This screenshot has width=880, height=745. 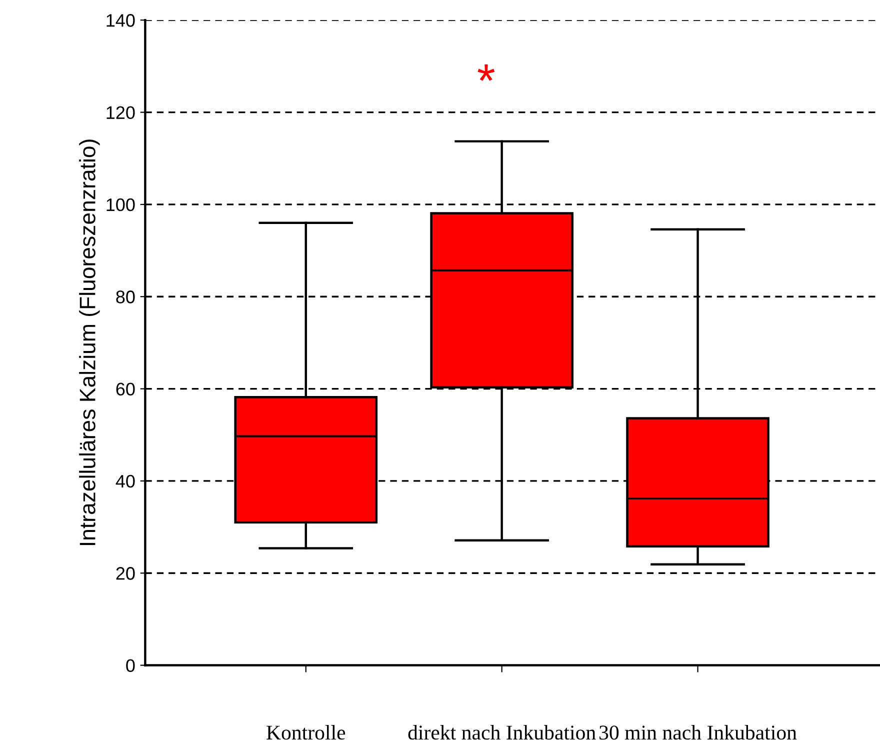 What do you see at coordinates (120, 112) in the screenshot?
I see `y-tick-label: 120` at bounding box center [120, 112].